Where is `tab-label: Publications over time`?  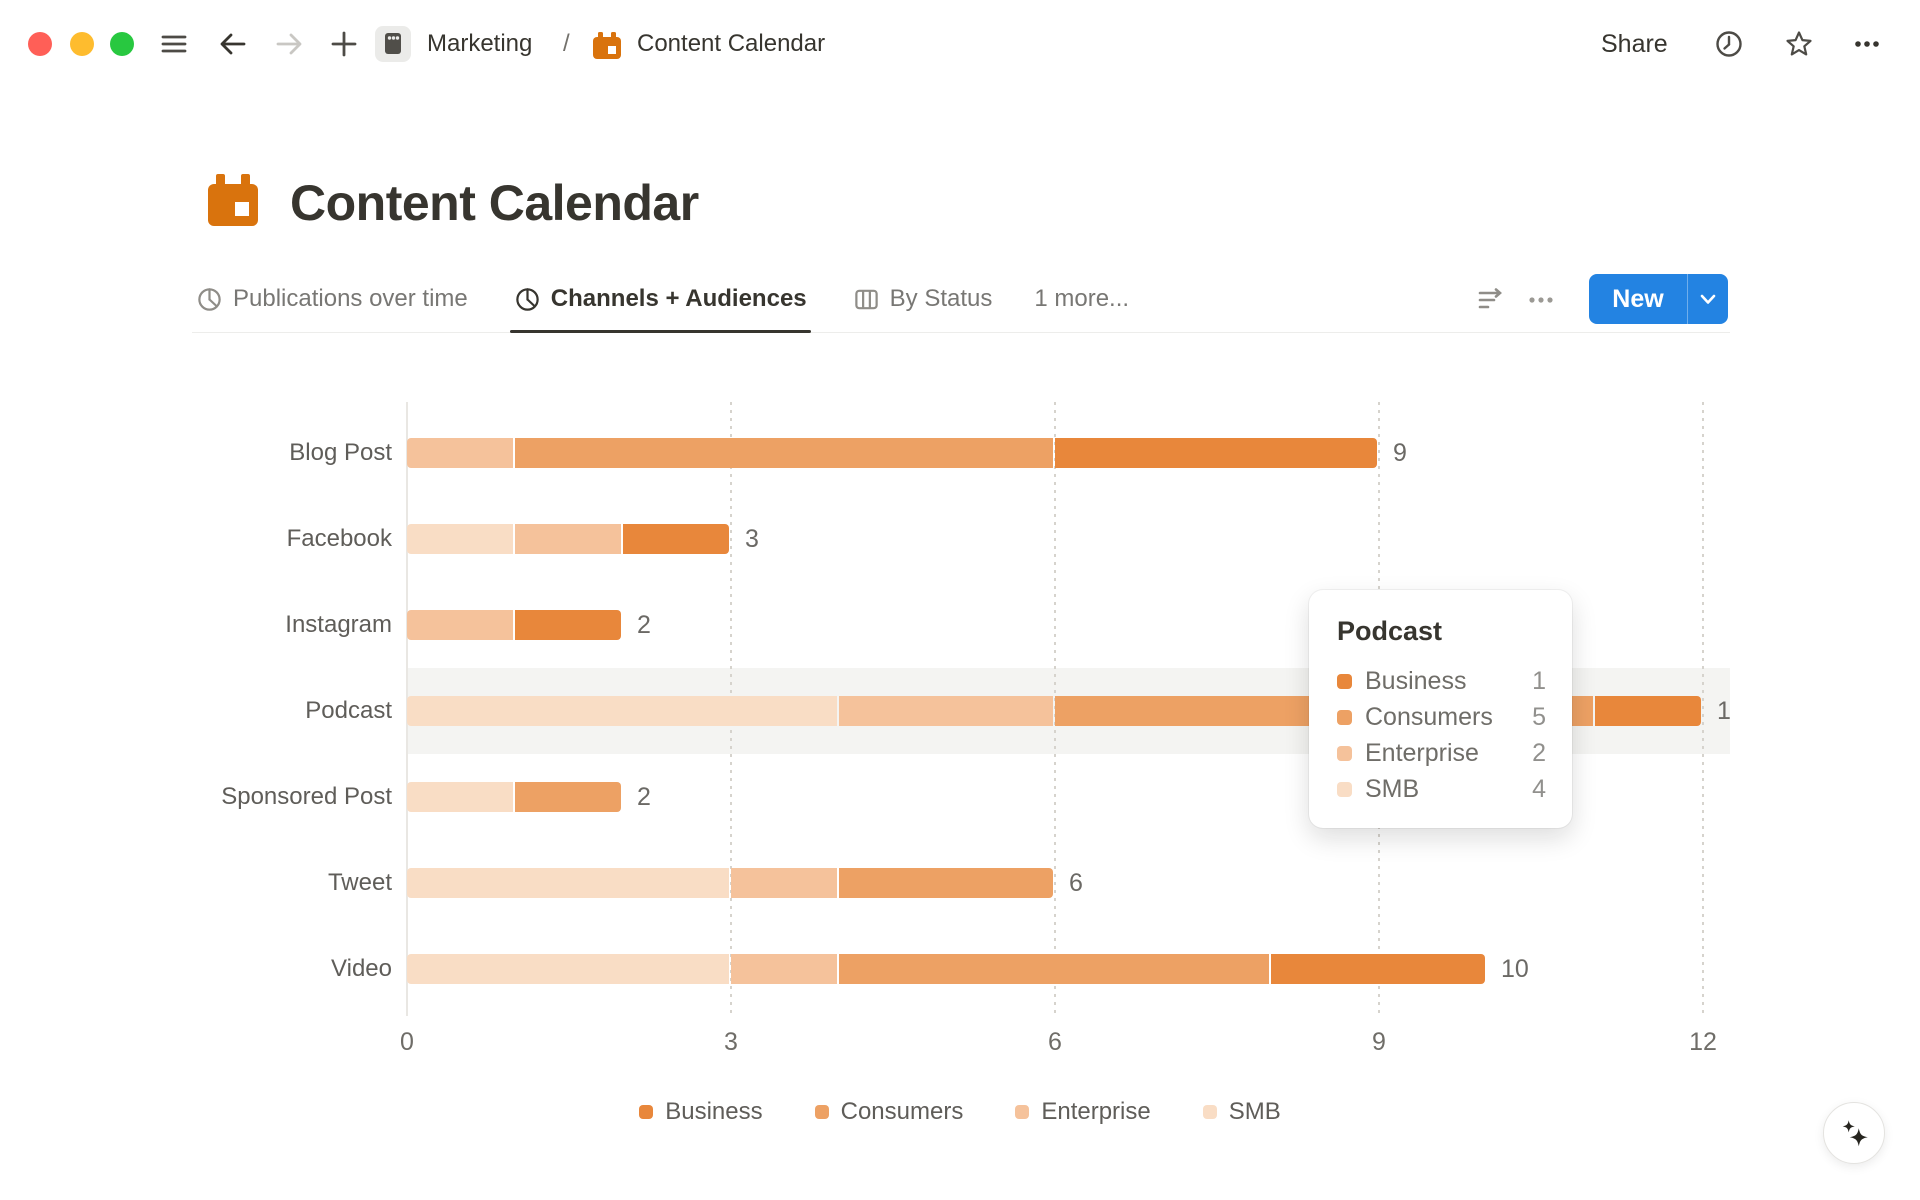 tab-label: Publications over time is located at coordinates (350, 298).